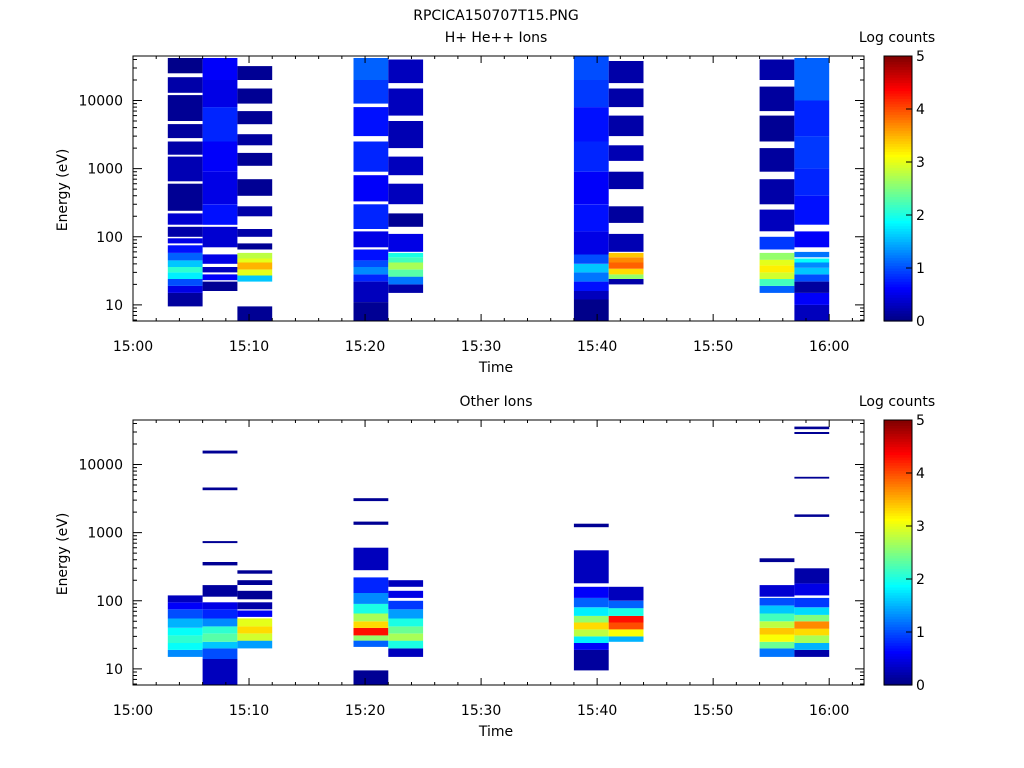 The height and width of the screenshot is (768, 1024). Describe the element at coordinates (63, 554) in the screenshot. I see `y-axis-label: Energy (eV)` at that location.